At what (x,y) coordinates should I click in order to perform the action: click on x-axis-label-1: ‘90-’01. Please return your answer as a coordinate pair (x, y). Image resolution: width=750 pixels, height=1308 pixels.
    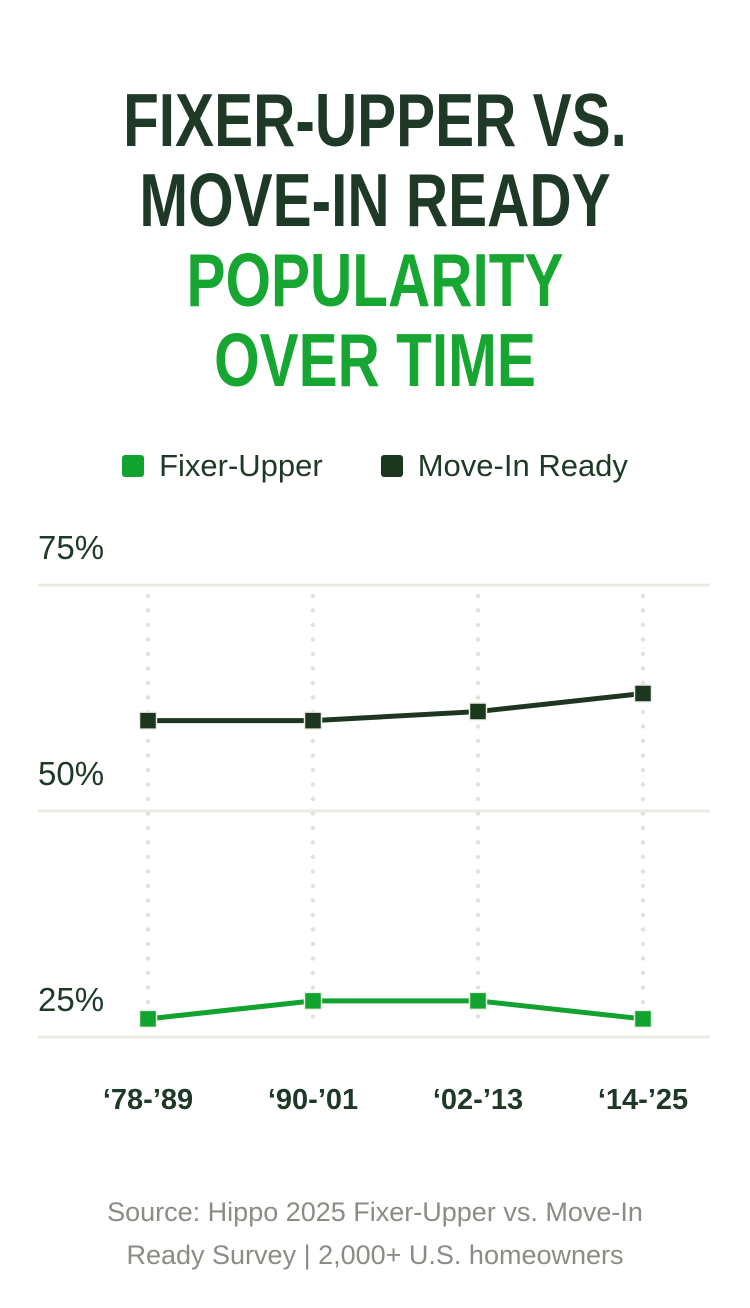
    Looking at the image, I should click on (313, 1100).